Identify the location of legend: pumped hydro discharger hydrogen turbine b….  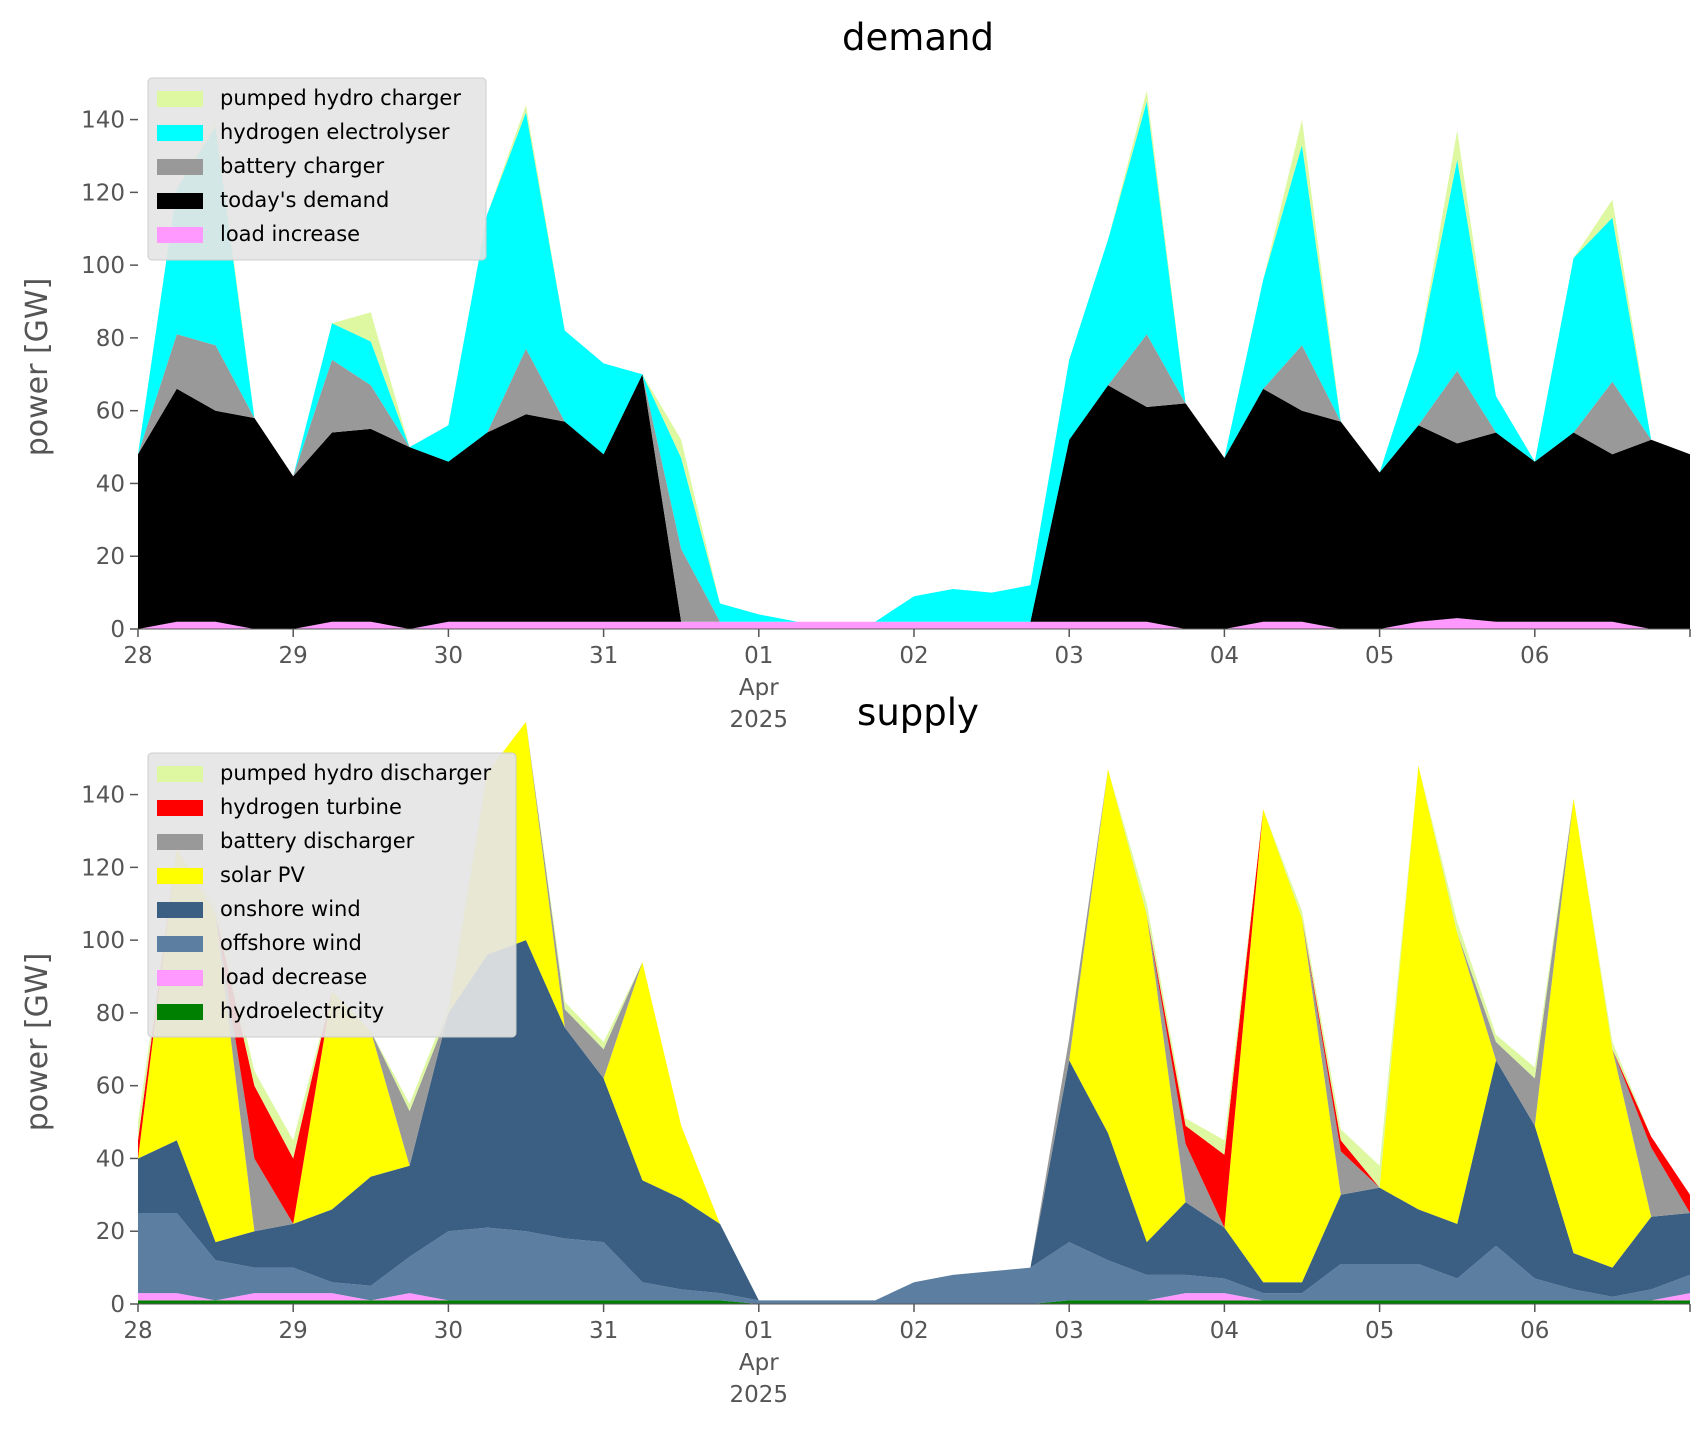
(332, 895).